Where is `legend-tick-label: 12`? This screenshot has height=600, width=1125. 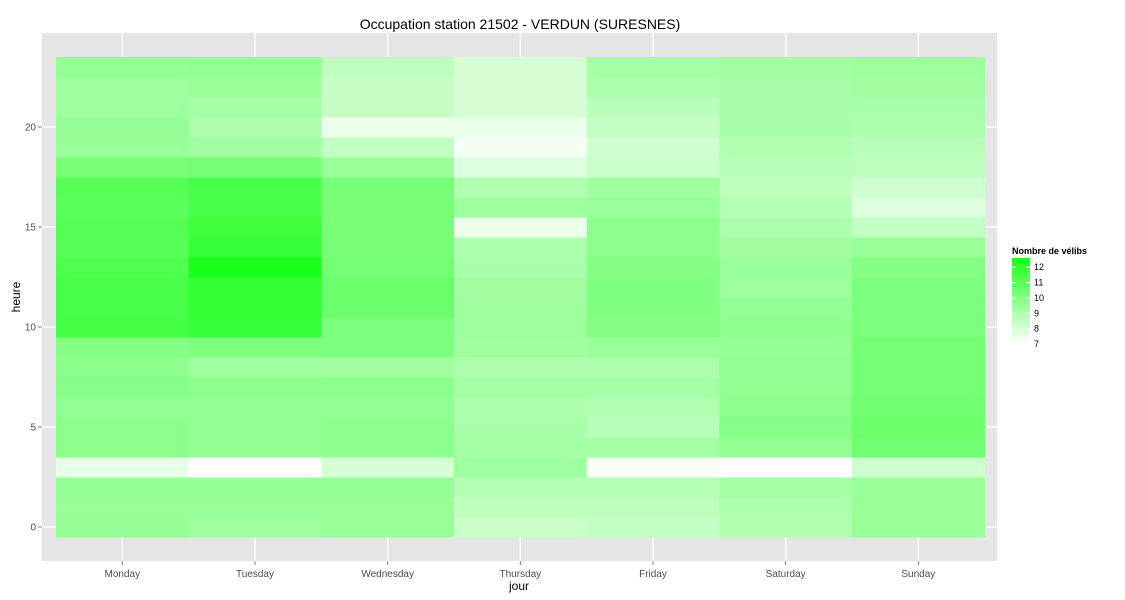
legend-tick-label: 12 is located at coordinates (1039, 267).